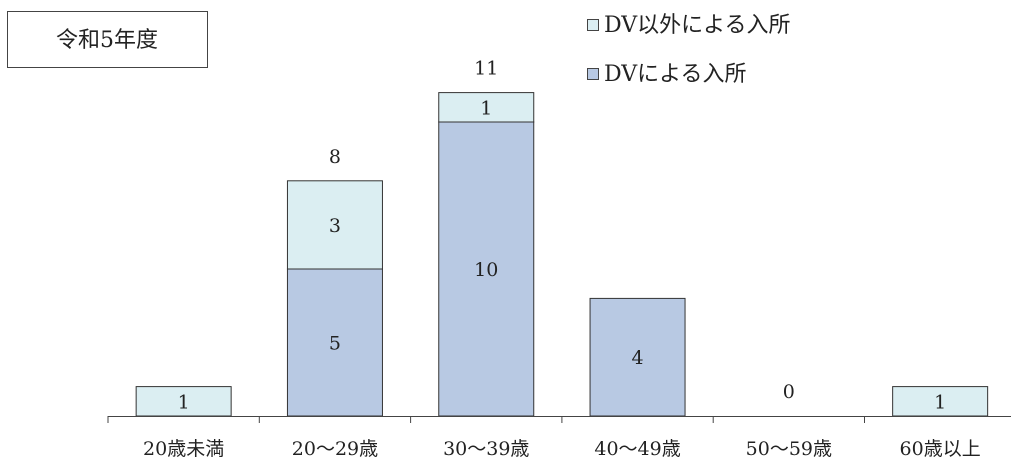 The height and width of the screenshot is (463, 1011). Describe the element at coordinates (559, 438) in the screenshot. I see `x-axis: 20歳未満 20～29歳 30～39歳 40～49歳 50～59歳 60歳以上` at that location.